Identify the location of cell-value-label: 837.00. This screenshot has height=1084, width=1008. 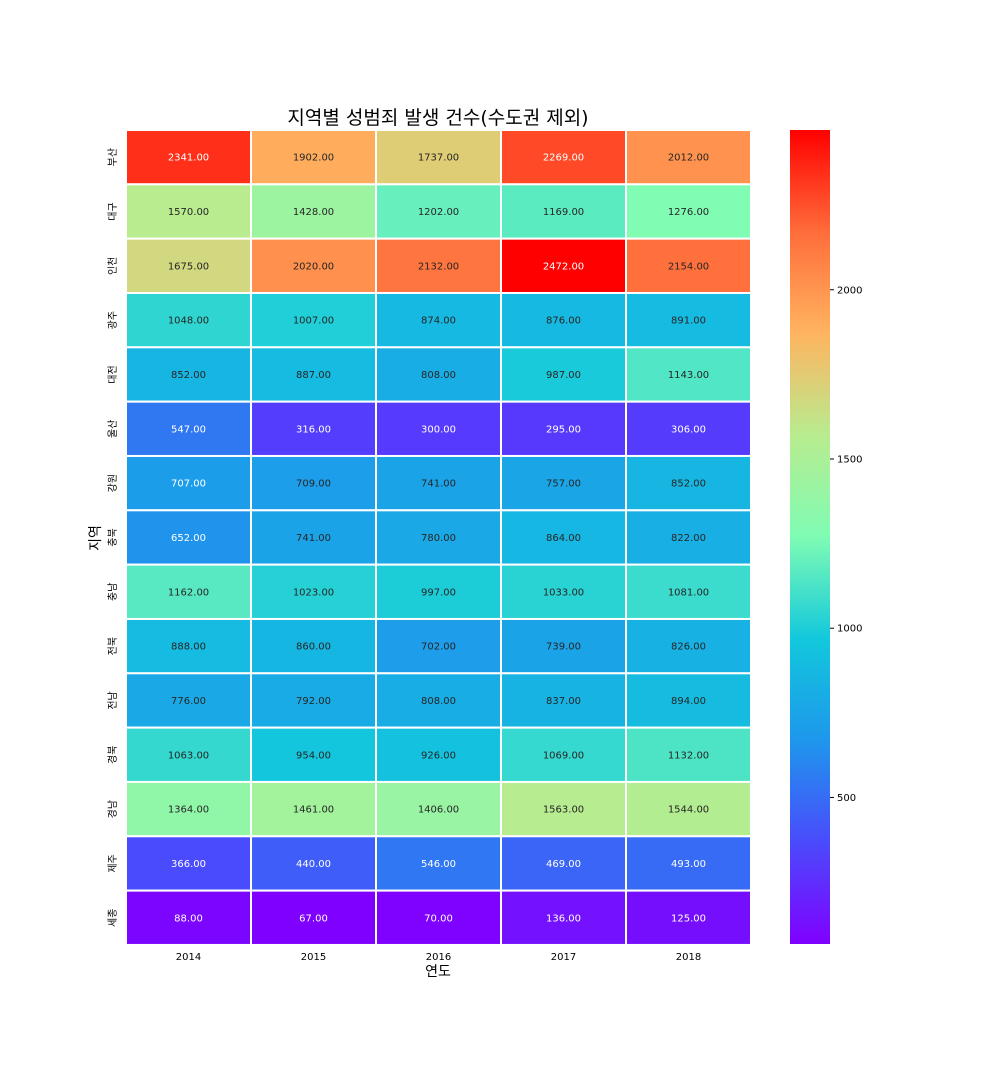
(563, 701).